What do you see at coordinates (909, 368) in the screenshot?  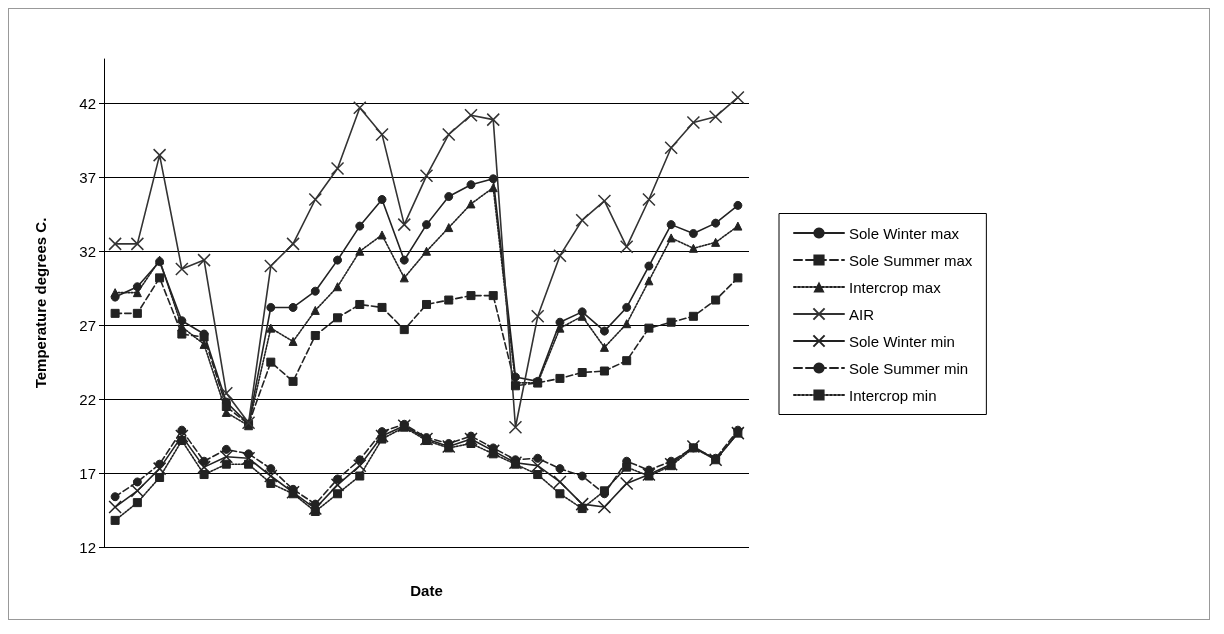 I see `legend-label: Sole Summer min` at bounding box center [909, 368].